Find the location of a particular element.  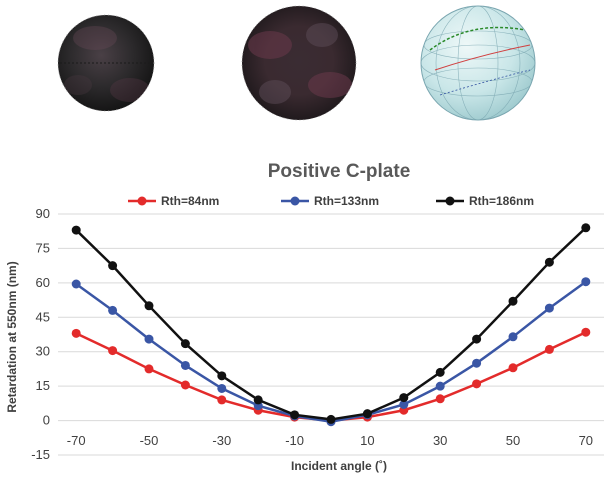

y-tick-labels: 90 75 60 45 30 15 0 -15 is located at coordinates (40, 334).